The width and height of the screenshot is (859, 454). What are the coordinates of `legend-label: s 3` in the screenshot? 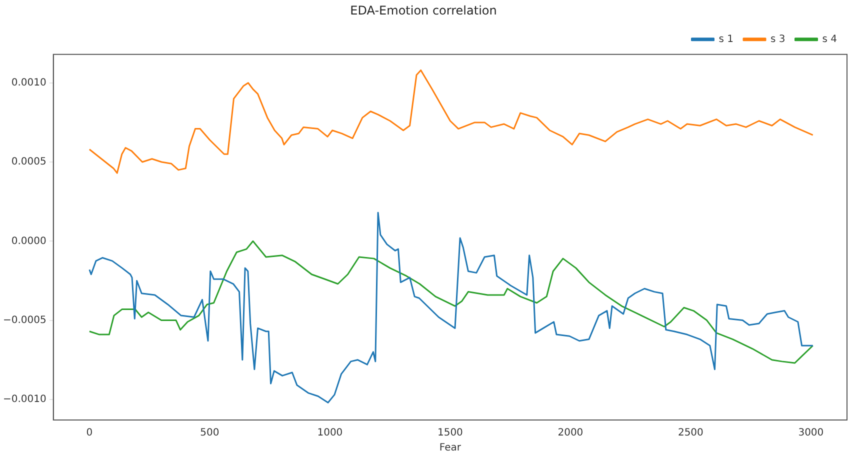 It's located at (778, 39).